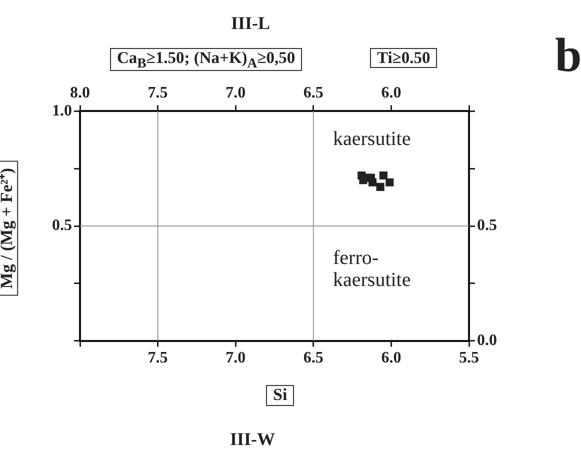 This screenshot has width=581, height=460. I want to click on chart-title: III-L, so click(250, 23).